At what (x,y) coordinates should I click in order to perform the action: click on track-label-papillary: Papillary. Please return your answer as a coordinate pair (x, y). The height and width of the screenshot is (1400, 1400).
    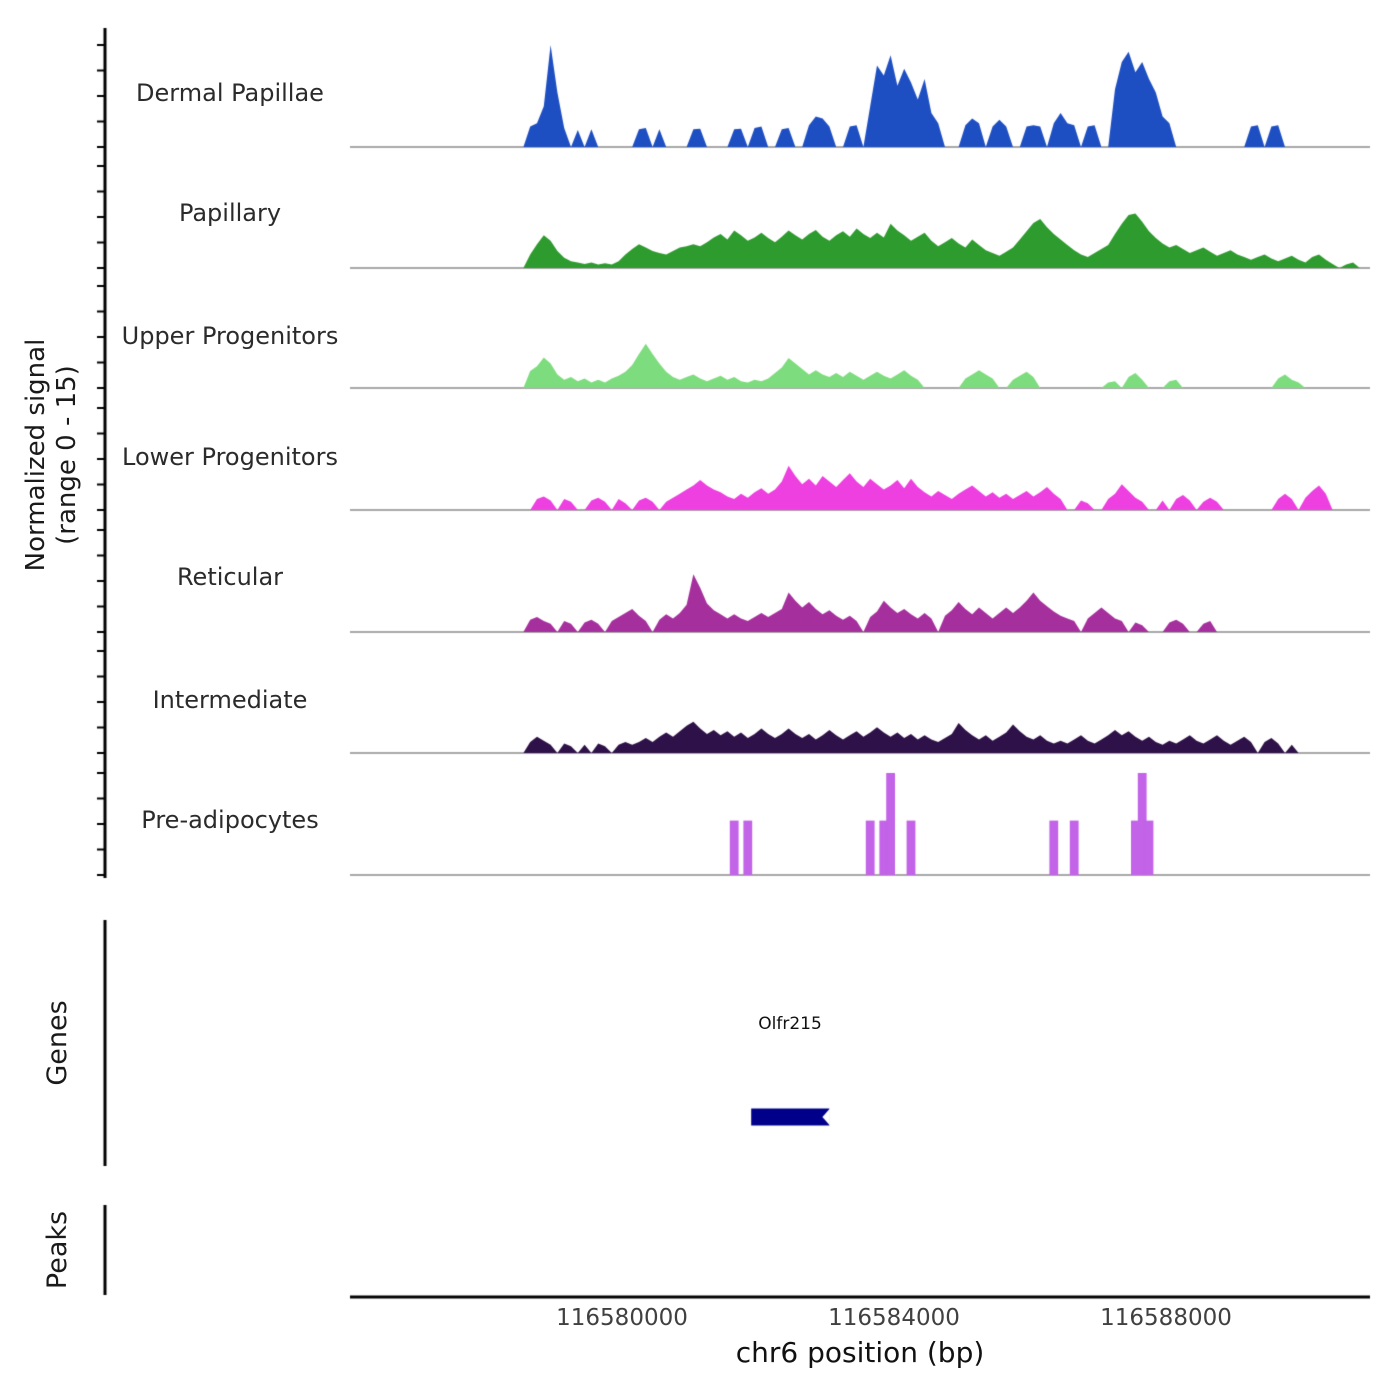
    Looking at the image, I should click on (230, 213).